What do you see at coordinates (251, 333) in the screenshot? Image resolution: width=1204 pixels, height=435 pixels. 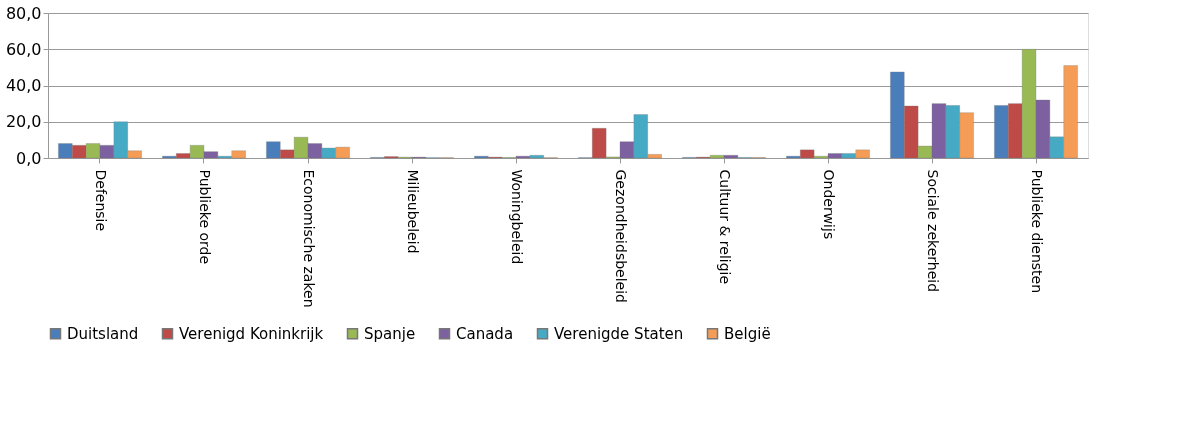 I see `legend-label: Verenigd Koninkrijk` at bounding box center [251, 333].